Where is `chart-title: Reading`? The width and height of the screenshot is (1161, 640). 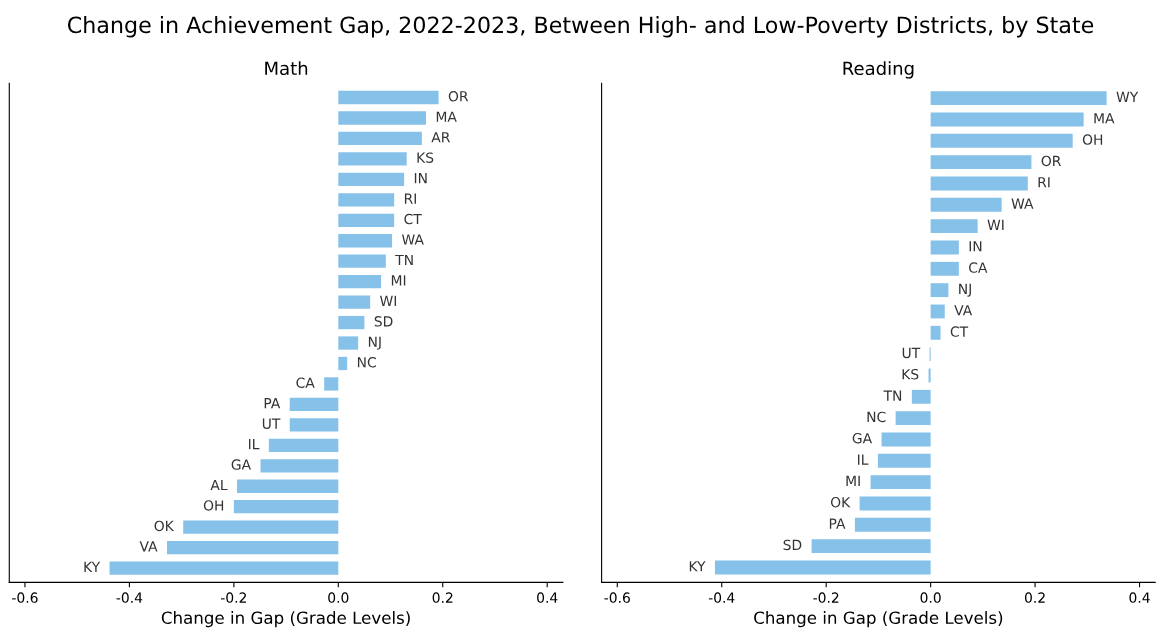
chart-title: Reading is located at coordinates (878, 70).